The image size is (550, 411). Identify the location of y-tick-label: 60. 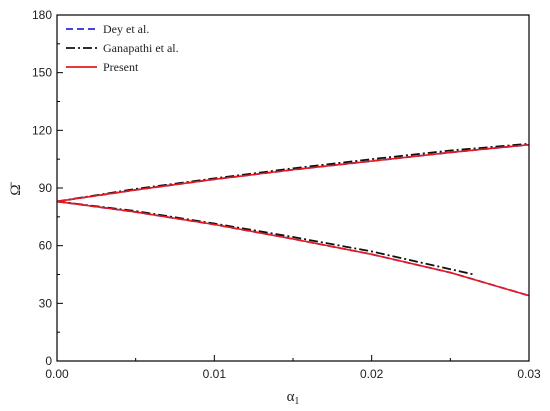
(46, 246).